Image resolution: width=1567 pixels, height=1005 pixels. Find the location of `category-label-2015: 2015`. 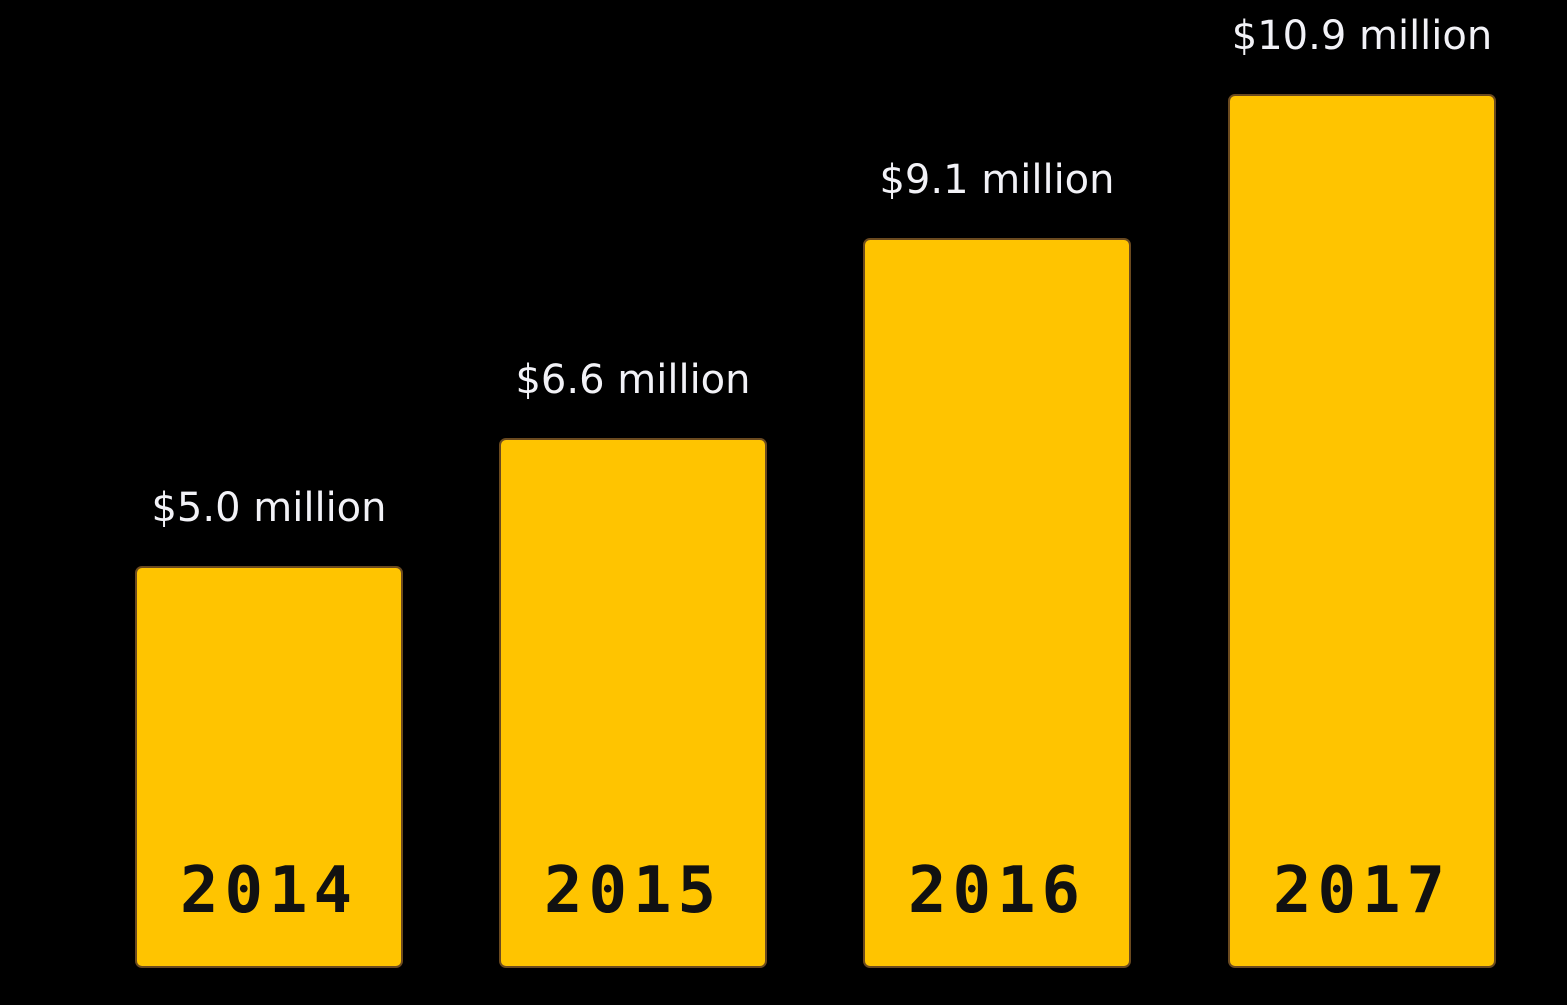

category-label-2015: 2015 is located at coordinates (633, 891).